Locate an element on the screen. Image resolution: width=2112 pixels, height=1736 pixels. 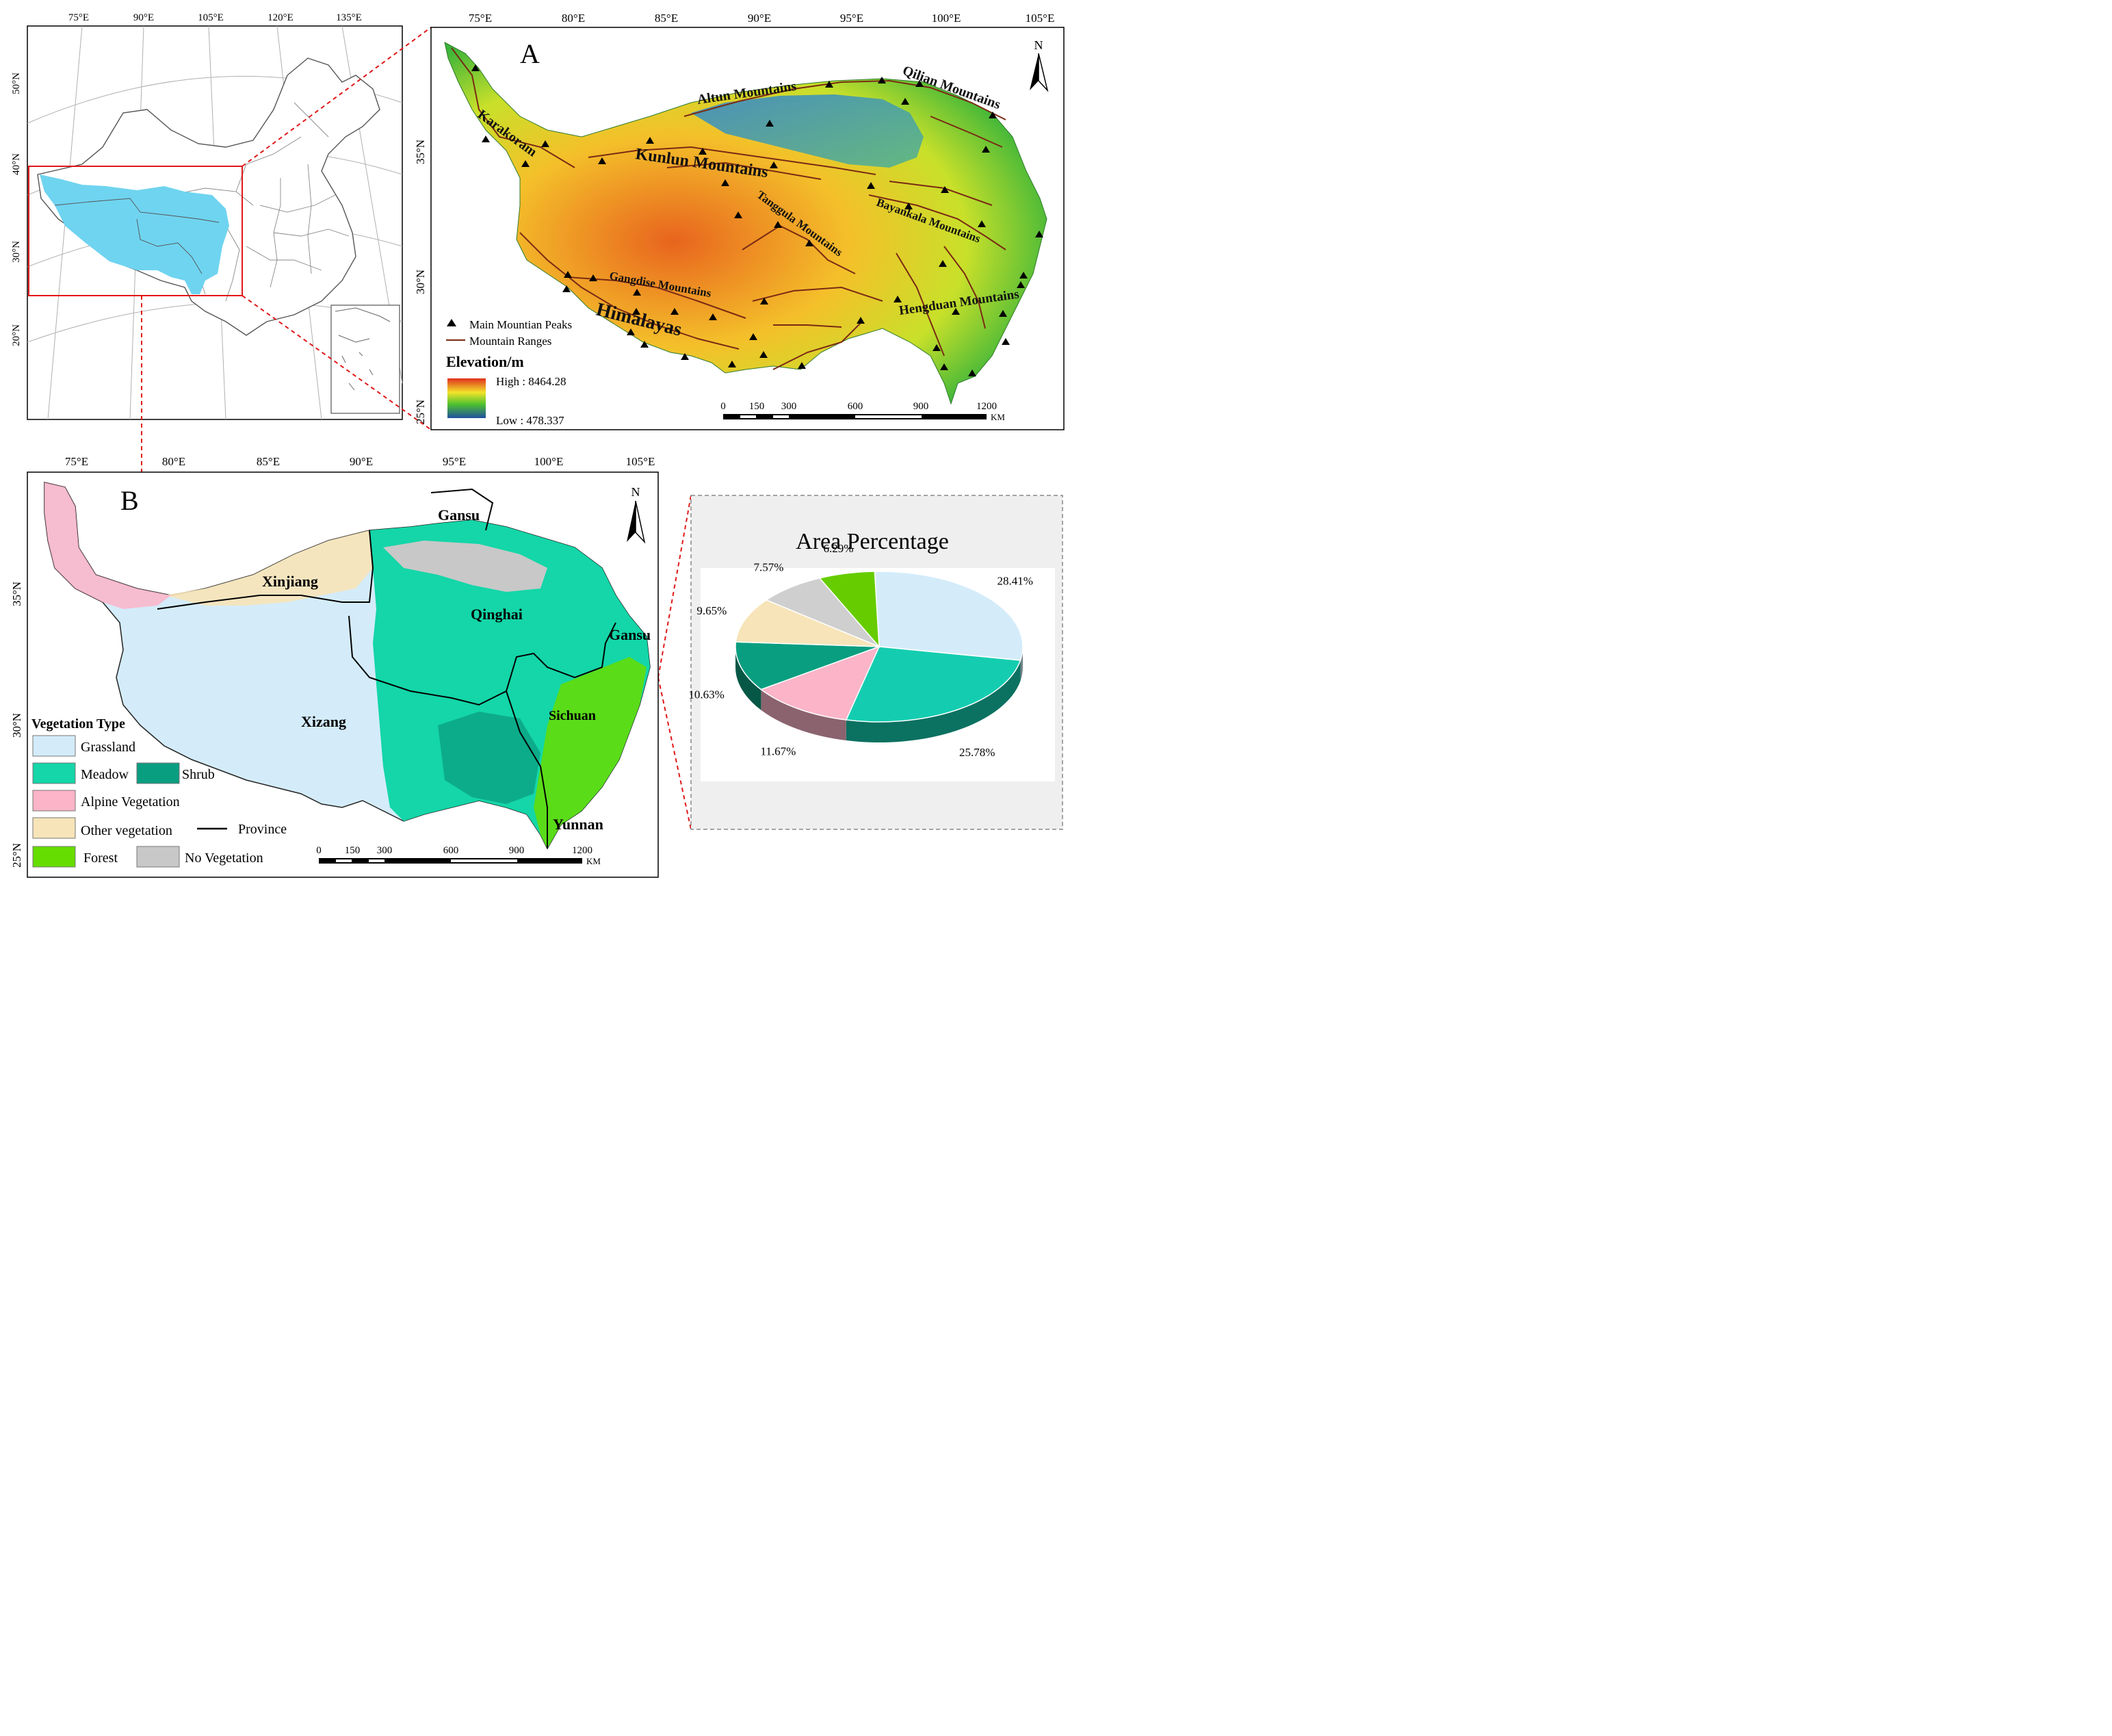
scale-tick: 600 is located at coordinates (855, 406).